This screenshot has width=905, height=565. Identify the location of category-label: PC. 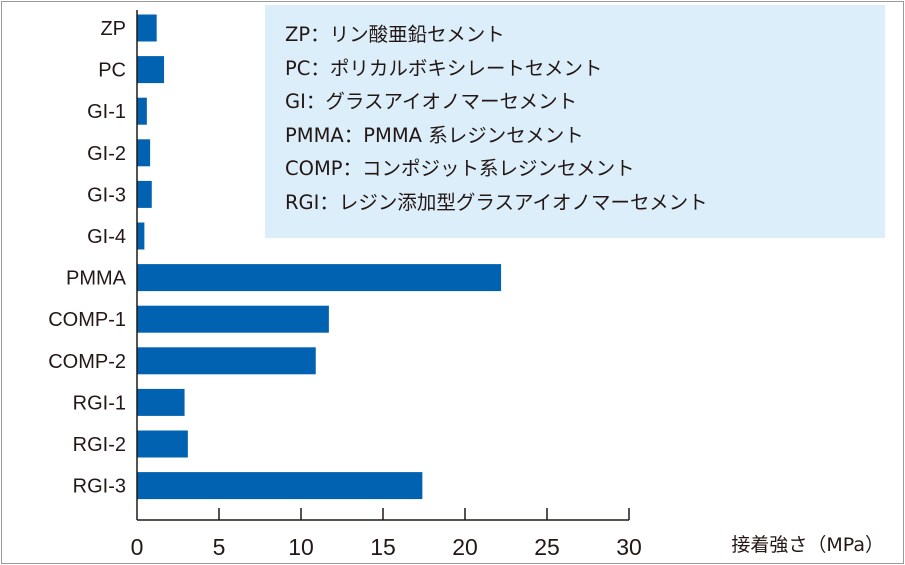
(112, 71).